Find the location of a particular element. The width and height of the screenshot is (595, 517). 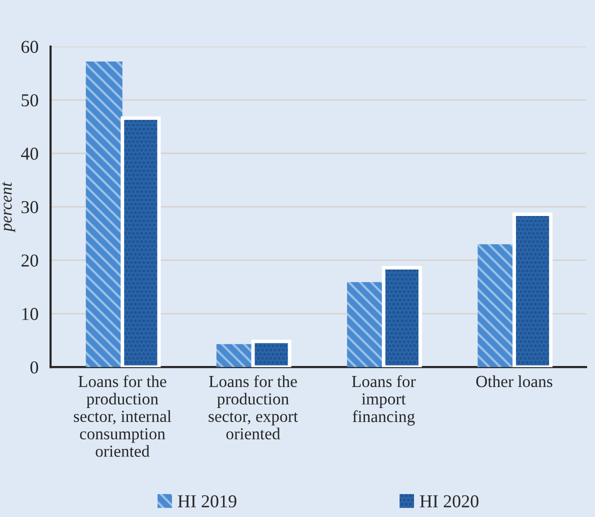

y-tick-label: 60 is located at coordinates (29, 46).